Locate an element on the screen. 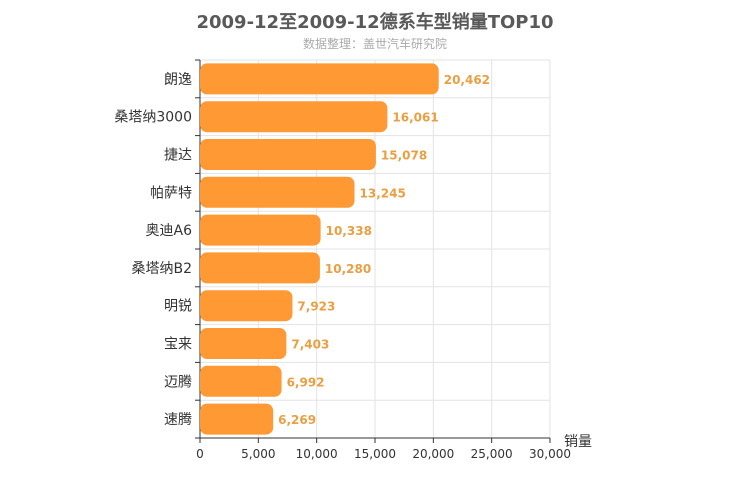 Image resolution: width=750 pixels, height=500 pixels. data-label: 10,280 is located at coordinates (348, 269).